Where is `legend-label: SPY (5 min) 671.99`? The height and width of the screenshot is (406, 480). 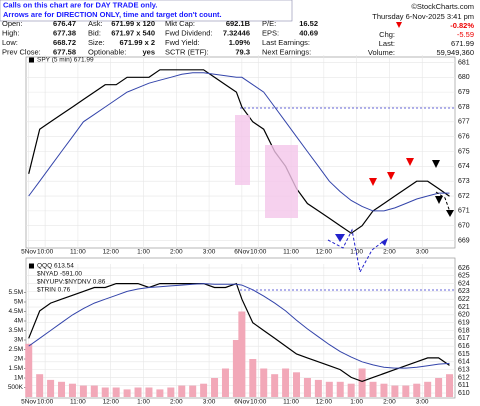
legend-label: SPY (5 min) 671.99 is located at coordinates (65, 60).